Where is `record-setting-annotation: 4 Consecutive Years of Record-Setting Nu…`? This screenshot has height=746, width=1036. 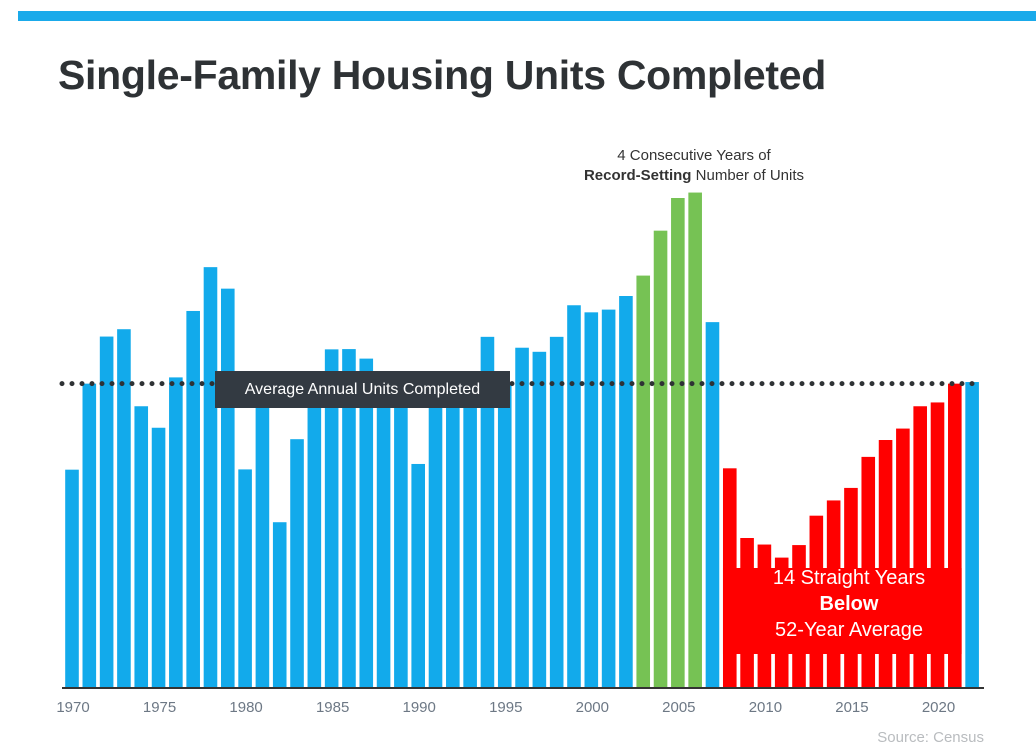 record-setting-annotation: 4 Consecutive Years of Record-Setting Nu… is located at coordinates (694, 166).